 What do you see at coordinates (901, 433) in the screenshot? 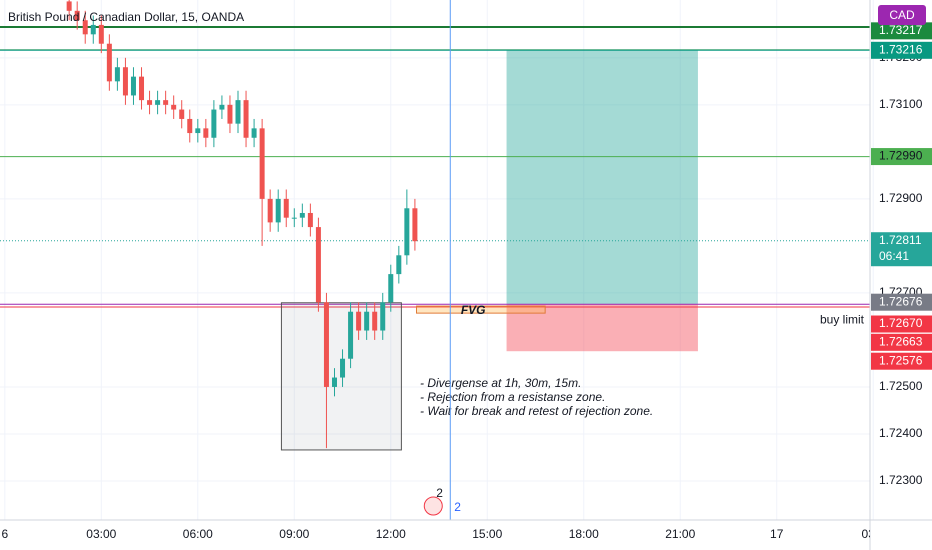
I see `y-tick-label: 1.72400` at bounding box center [901, 433].